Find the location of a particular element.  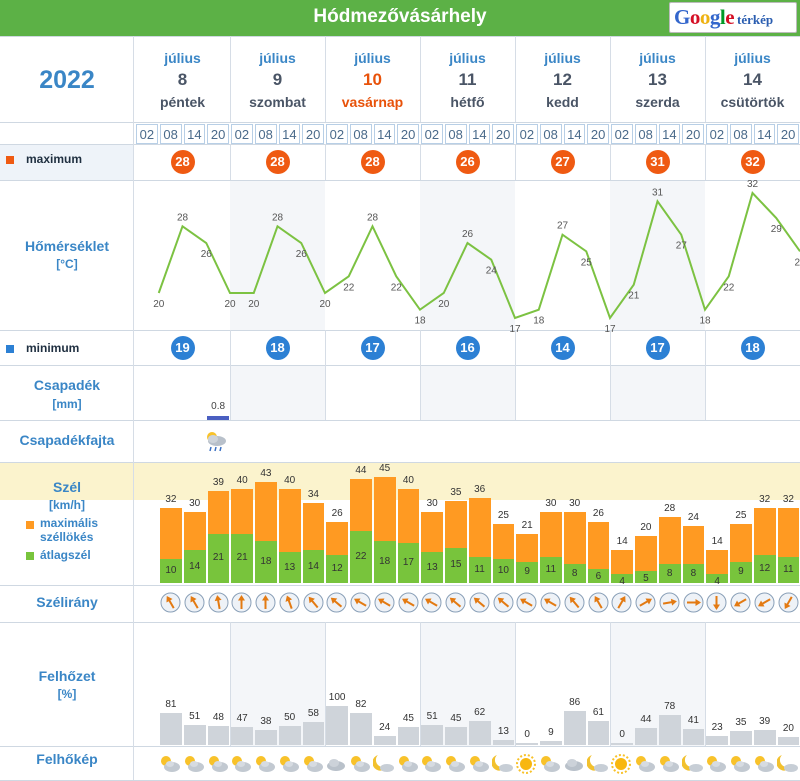

day-number: 13 is located at coordinates (657, 79).